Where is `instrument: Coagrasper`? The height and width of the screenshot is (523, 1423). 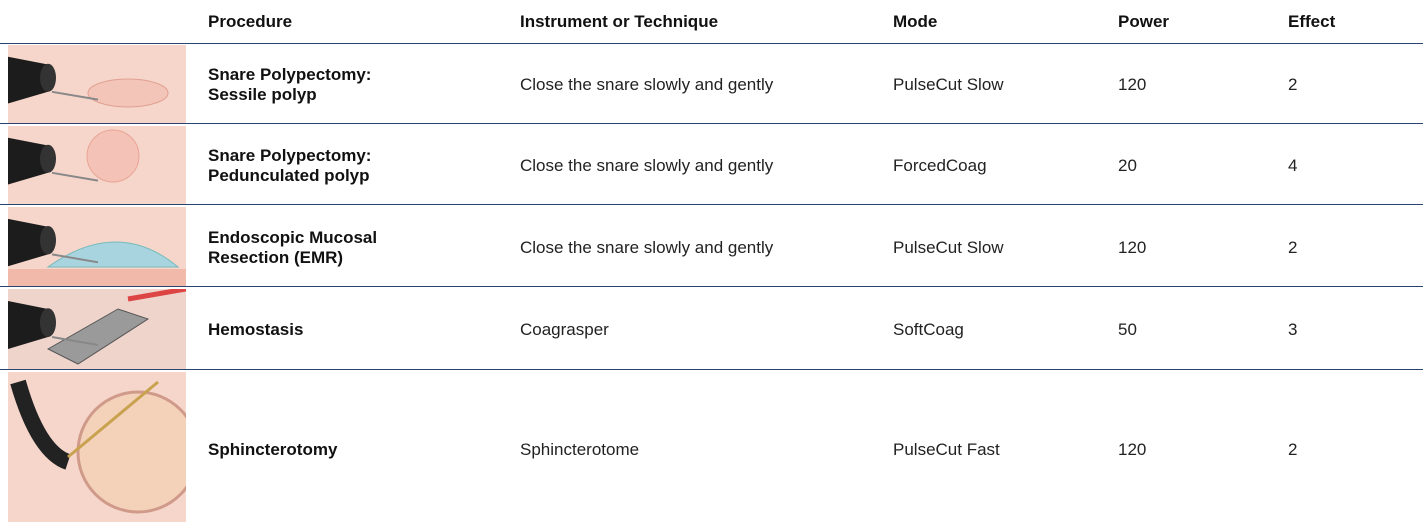
instrument: Coagrasper is located at coordinates (564, 329).